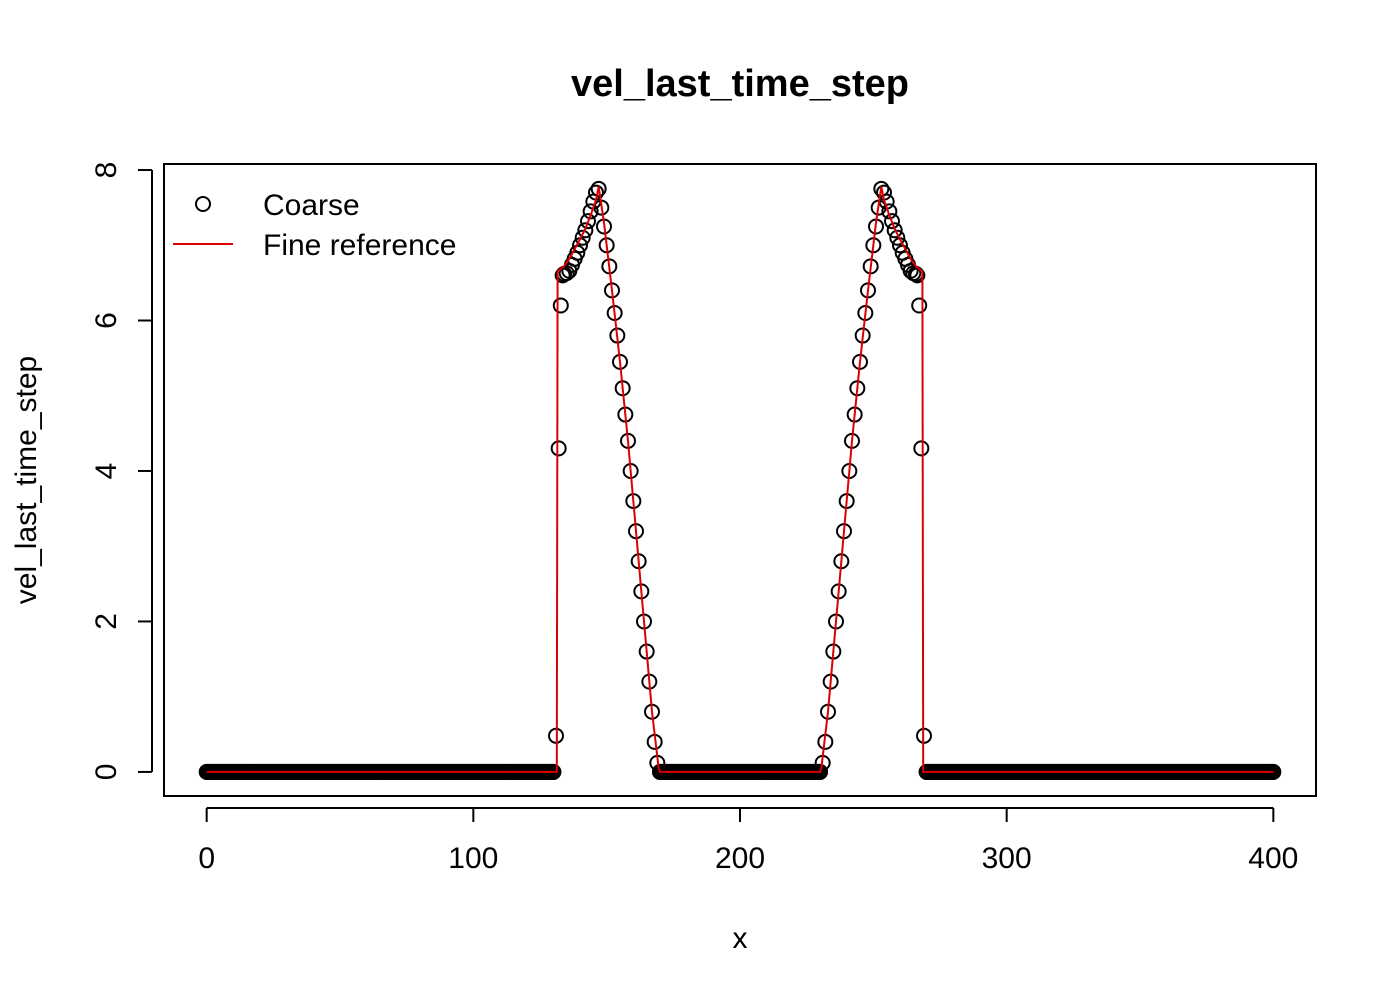 The height and width of the screenshot is (1000, 1400). Describe the element at coordinates (311, 205) in the screenshot. I see `legend-label-coarse: Coarse` at that location.